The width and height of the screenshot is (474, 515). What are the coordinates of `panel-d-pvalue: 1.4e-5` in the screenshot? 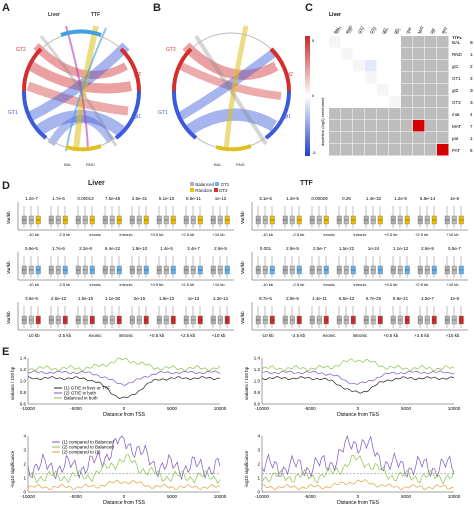 It's located at (166, 248).